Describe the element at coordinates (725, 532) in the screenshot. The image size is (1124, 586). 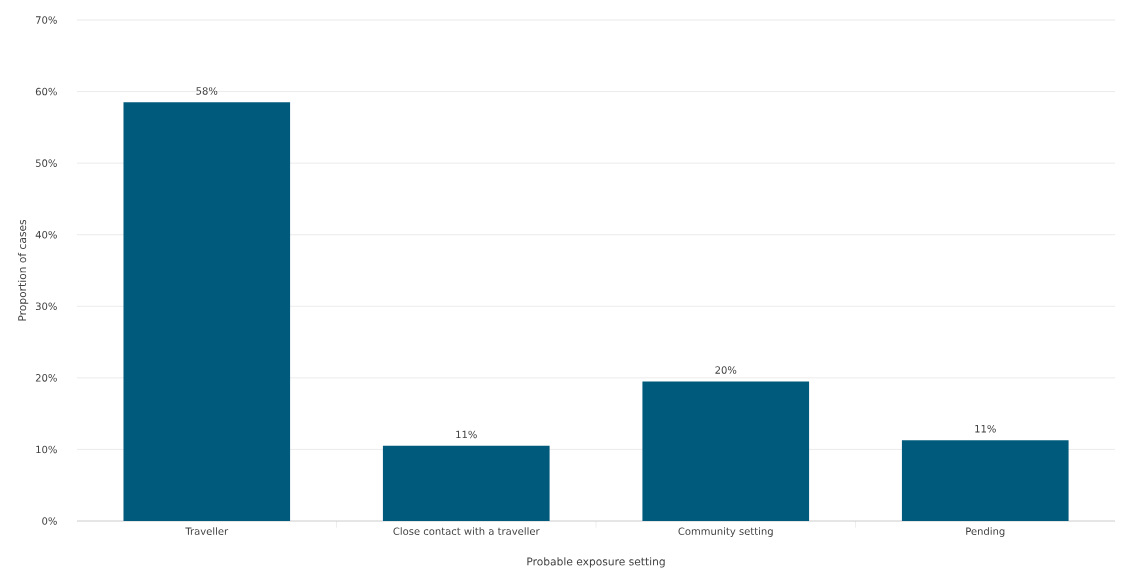
I see `x-tick-label: Community setting` at that location.